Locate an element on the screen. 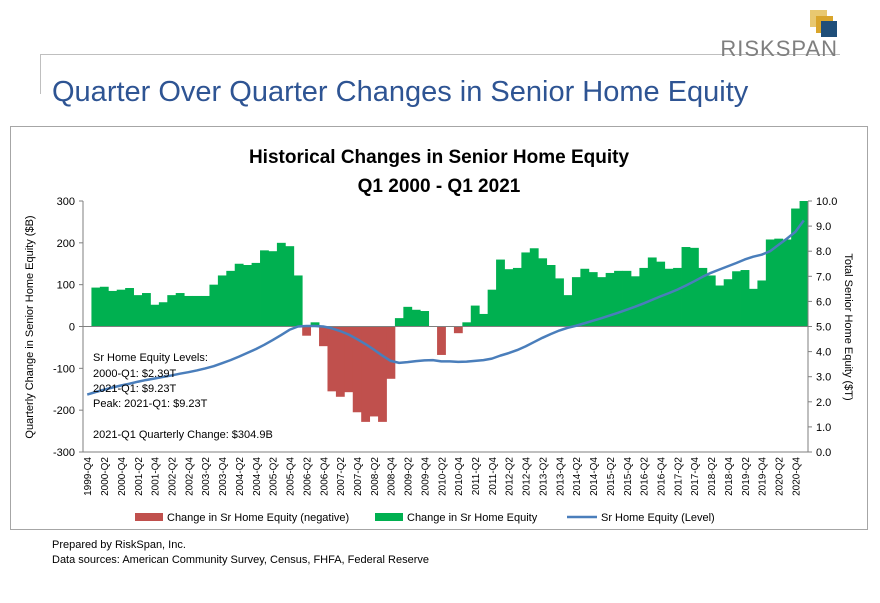  x-tick-label: 2009-Q2 is located at coordinates (409, 476).